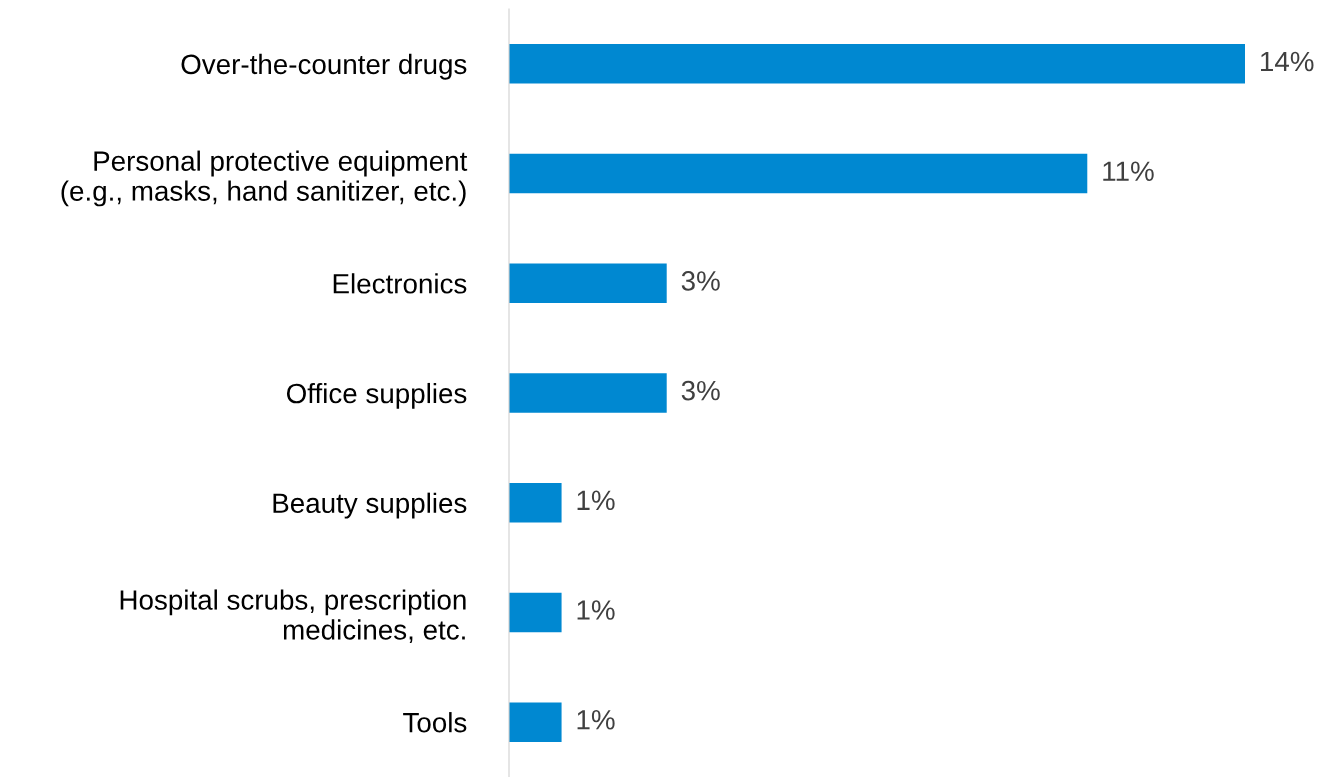 This screenshot has height=777, width=1332. Describe the element at coordinates (376, 395) in the screenshot. I see `y-tick-label: Office supplies` at that location.